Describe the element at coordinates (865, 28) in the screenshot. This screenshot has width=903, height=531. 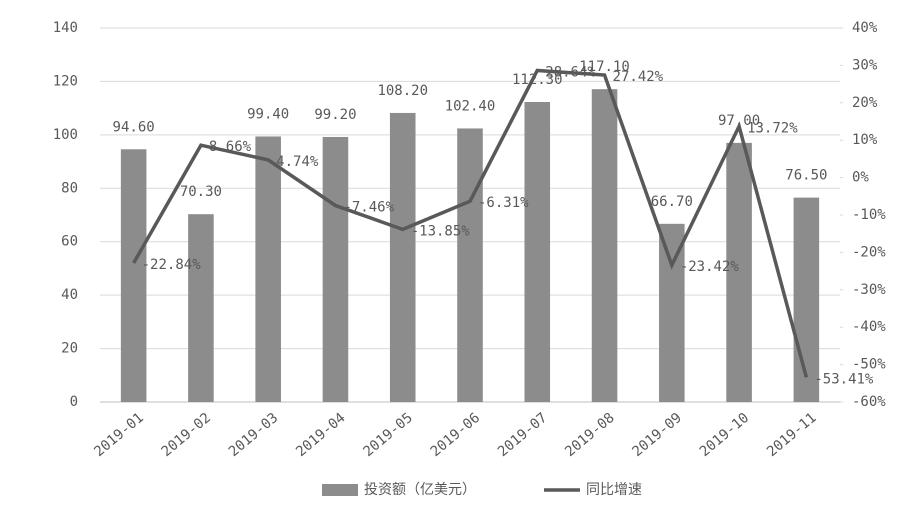
I see `y2-tick-label: 40%` at that location.